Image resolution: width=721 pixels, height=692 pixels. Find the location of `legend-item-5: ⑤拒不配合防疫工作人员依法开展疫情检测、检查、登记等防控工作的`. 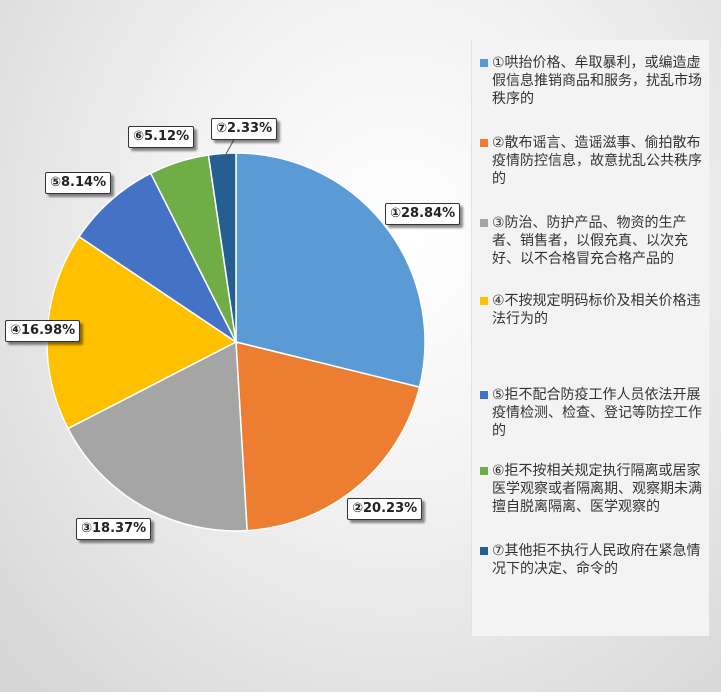

legend-item-5: ⑤拒不配合防疫工作人员依法开展疫情检测、检查、登记等防控工作的 is located at coordinates (593, 413).